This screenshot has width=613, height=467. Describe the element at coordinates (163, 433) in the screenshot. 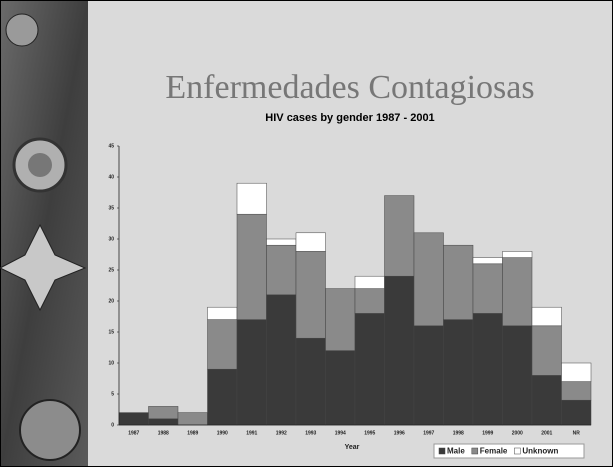

I see `x-tick-label: 1988` at that location.